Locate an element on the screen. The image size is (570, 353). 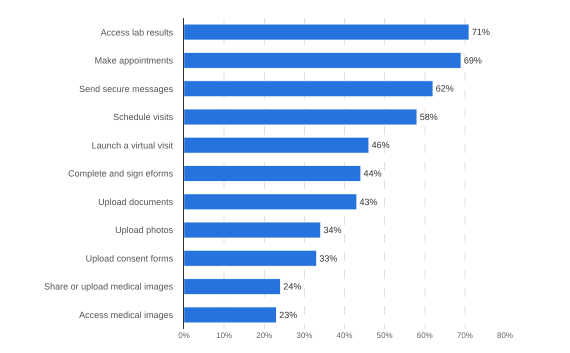
y-tick-label: Access medical images is located at coordinates (126, 315).